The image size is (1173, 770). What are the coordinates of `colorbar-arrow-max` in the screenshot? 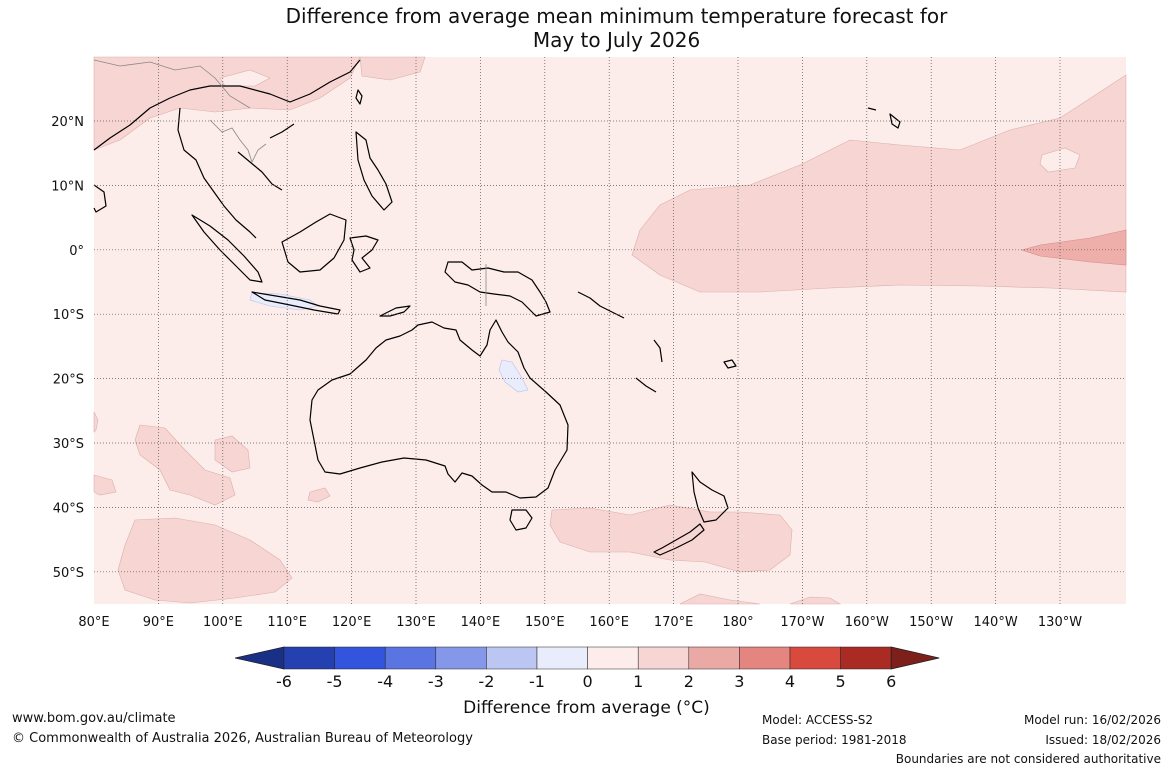 It's located at (915, 658).